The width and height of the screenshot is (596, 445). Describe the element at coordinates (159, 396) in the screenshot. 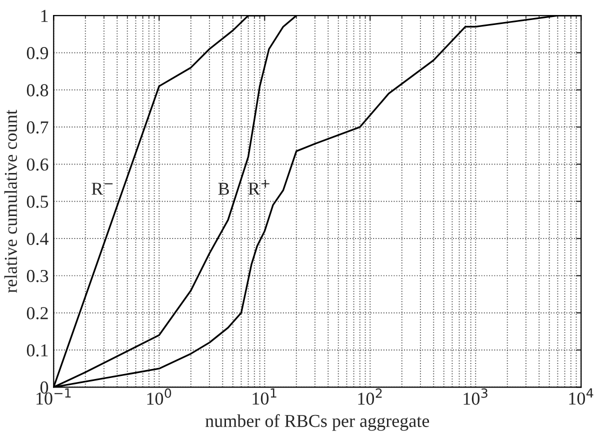

I see `x-tick-label: 10$^{0}$` at that location.